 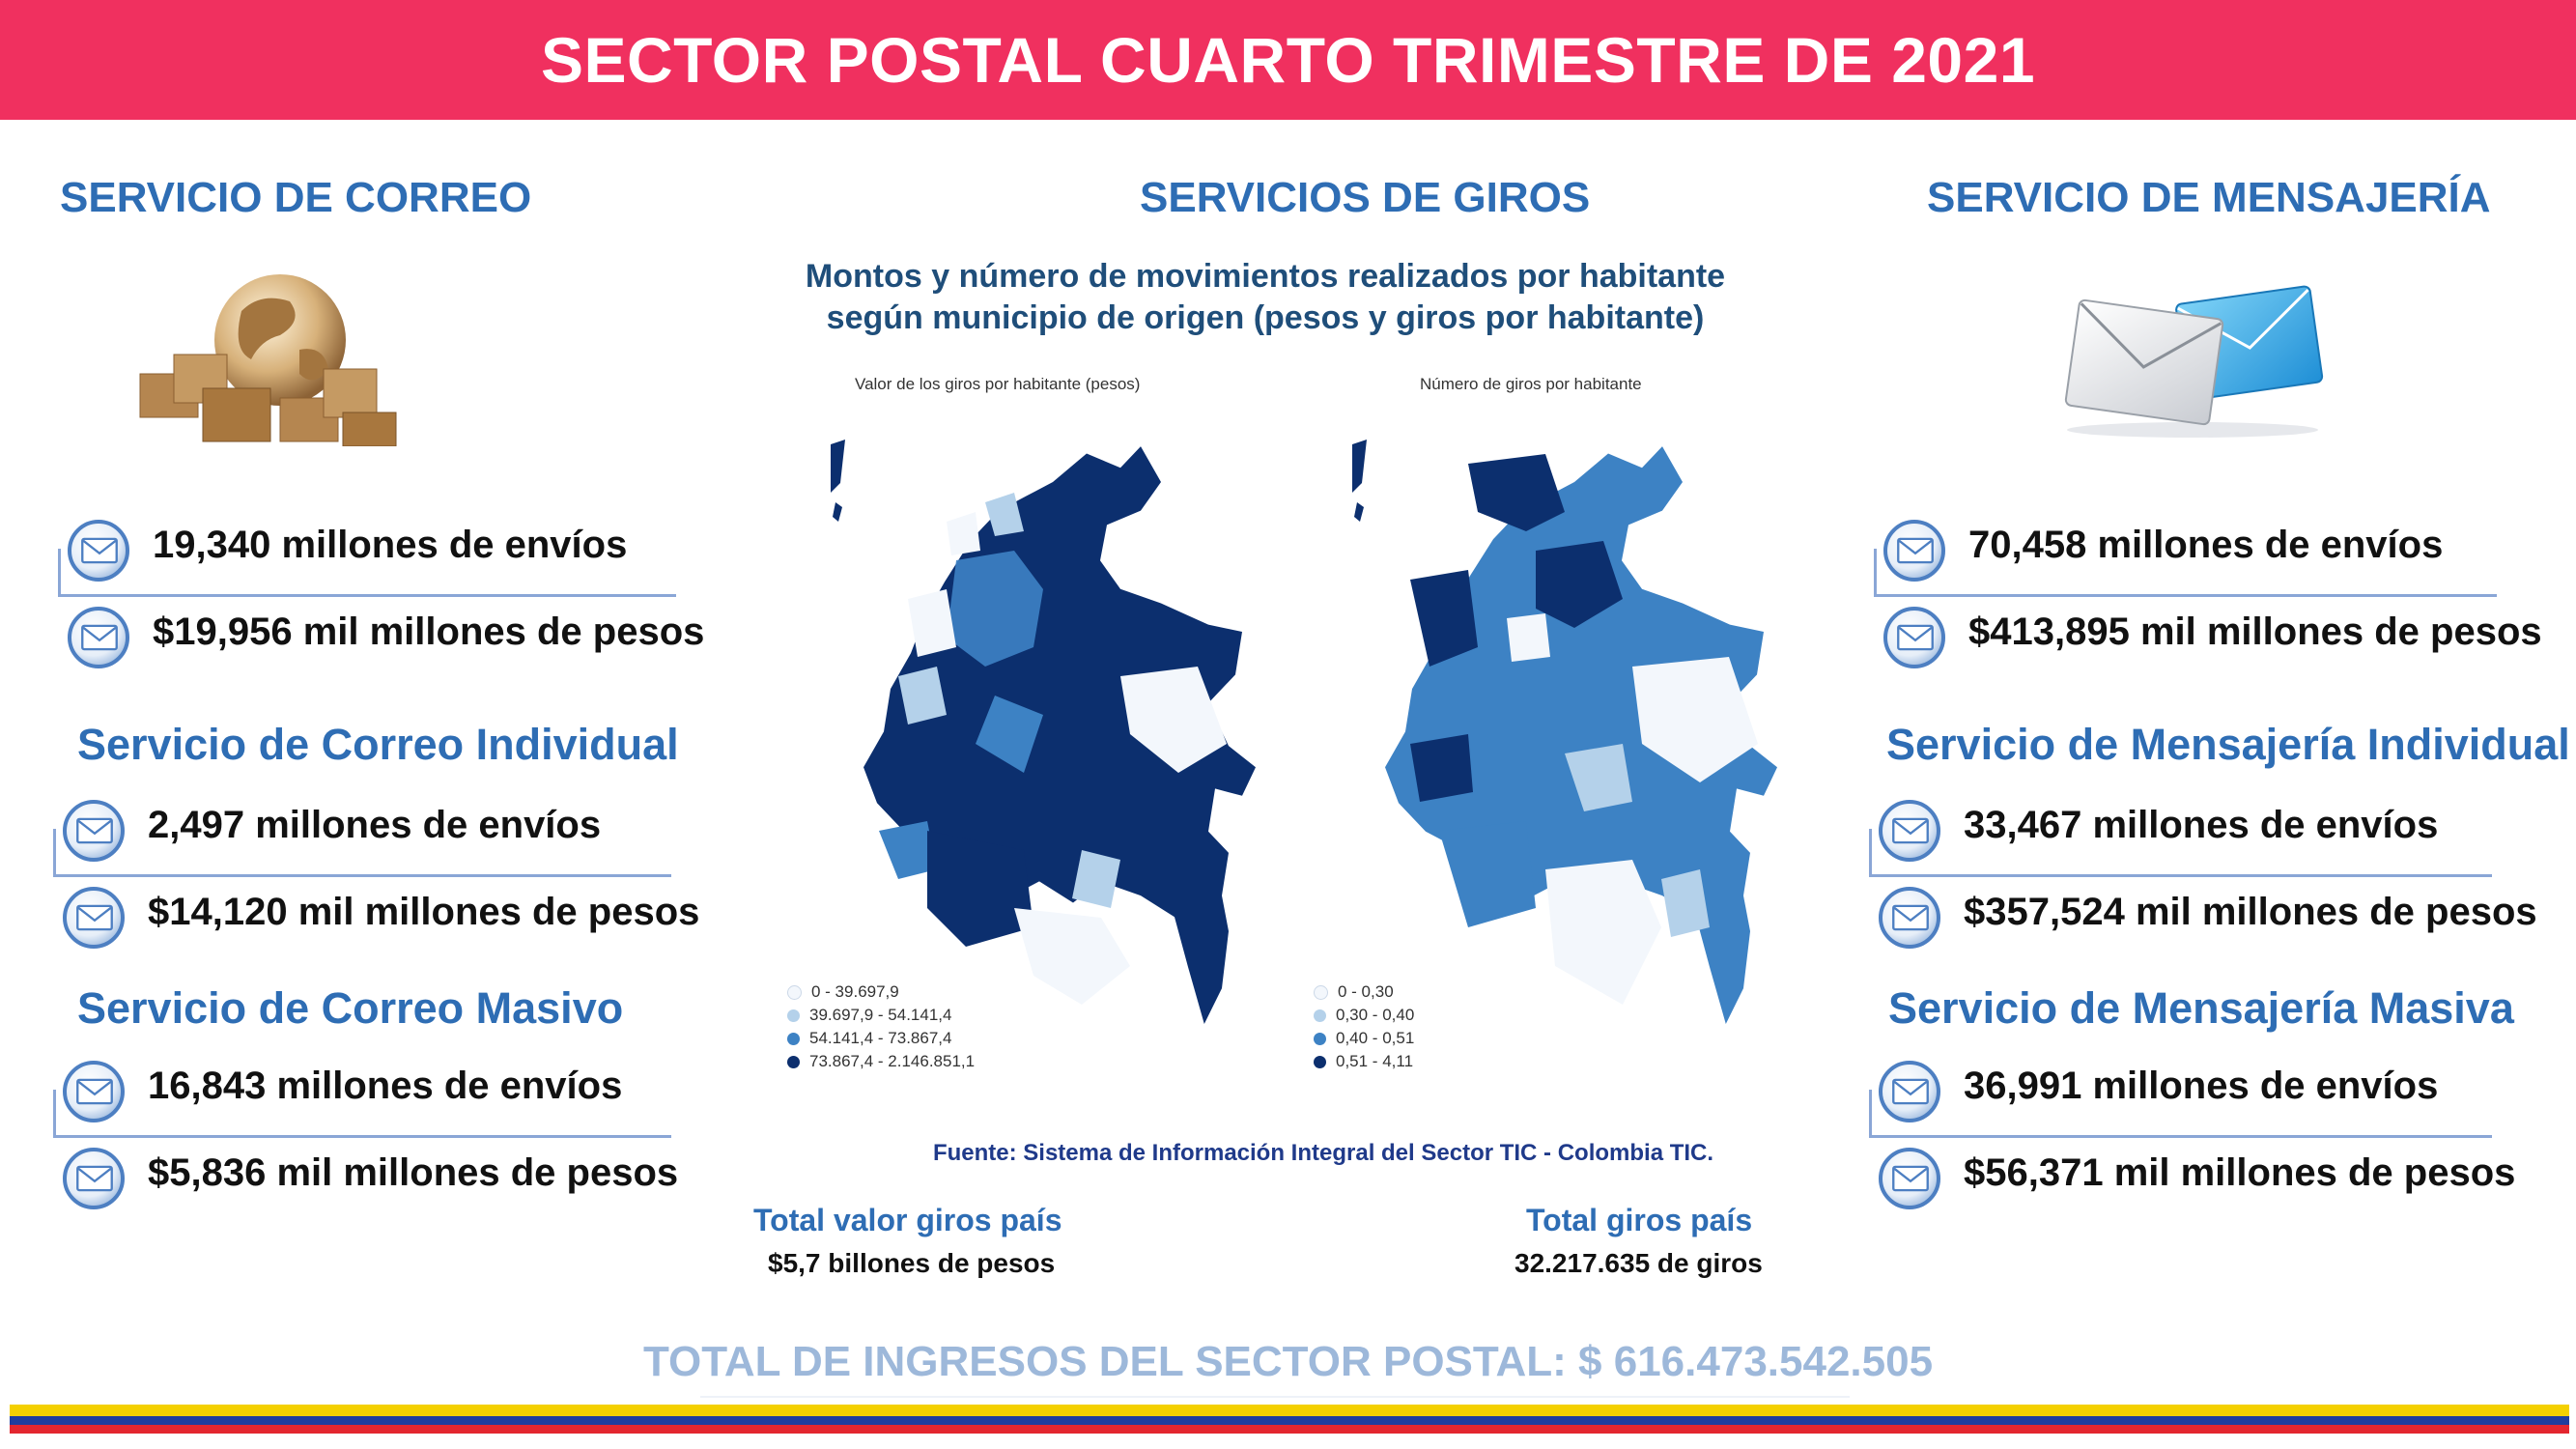 What do you see at coordinates (1639, 1220) in the screenshot?
I see `total-giros-label: Total giros país` at bounding box center [1639, 1220].